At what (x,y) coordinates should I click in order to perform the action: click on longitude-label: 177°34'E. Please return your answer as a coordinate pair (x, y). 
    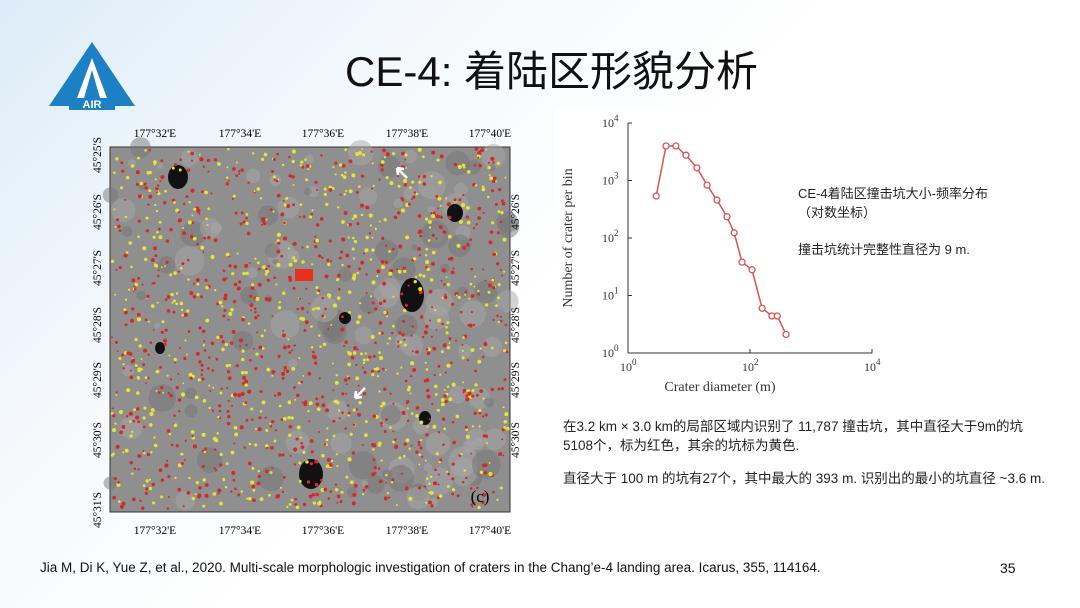
    Looking at the image, I should click on (240, 134).